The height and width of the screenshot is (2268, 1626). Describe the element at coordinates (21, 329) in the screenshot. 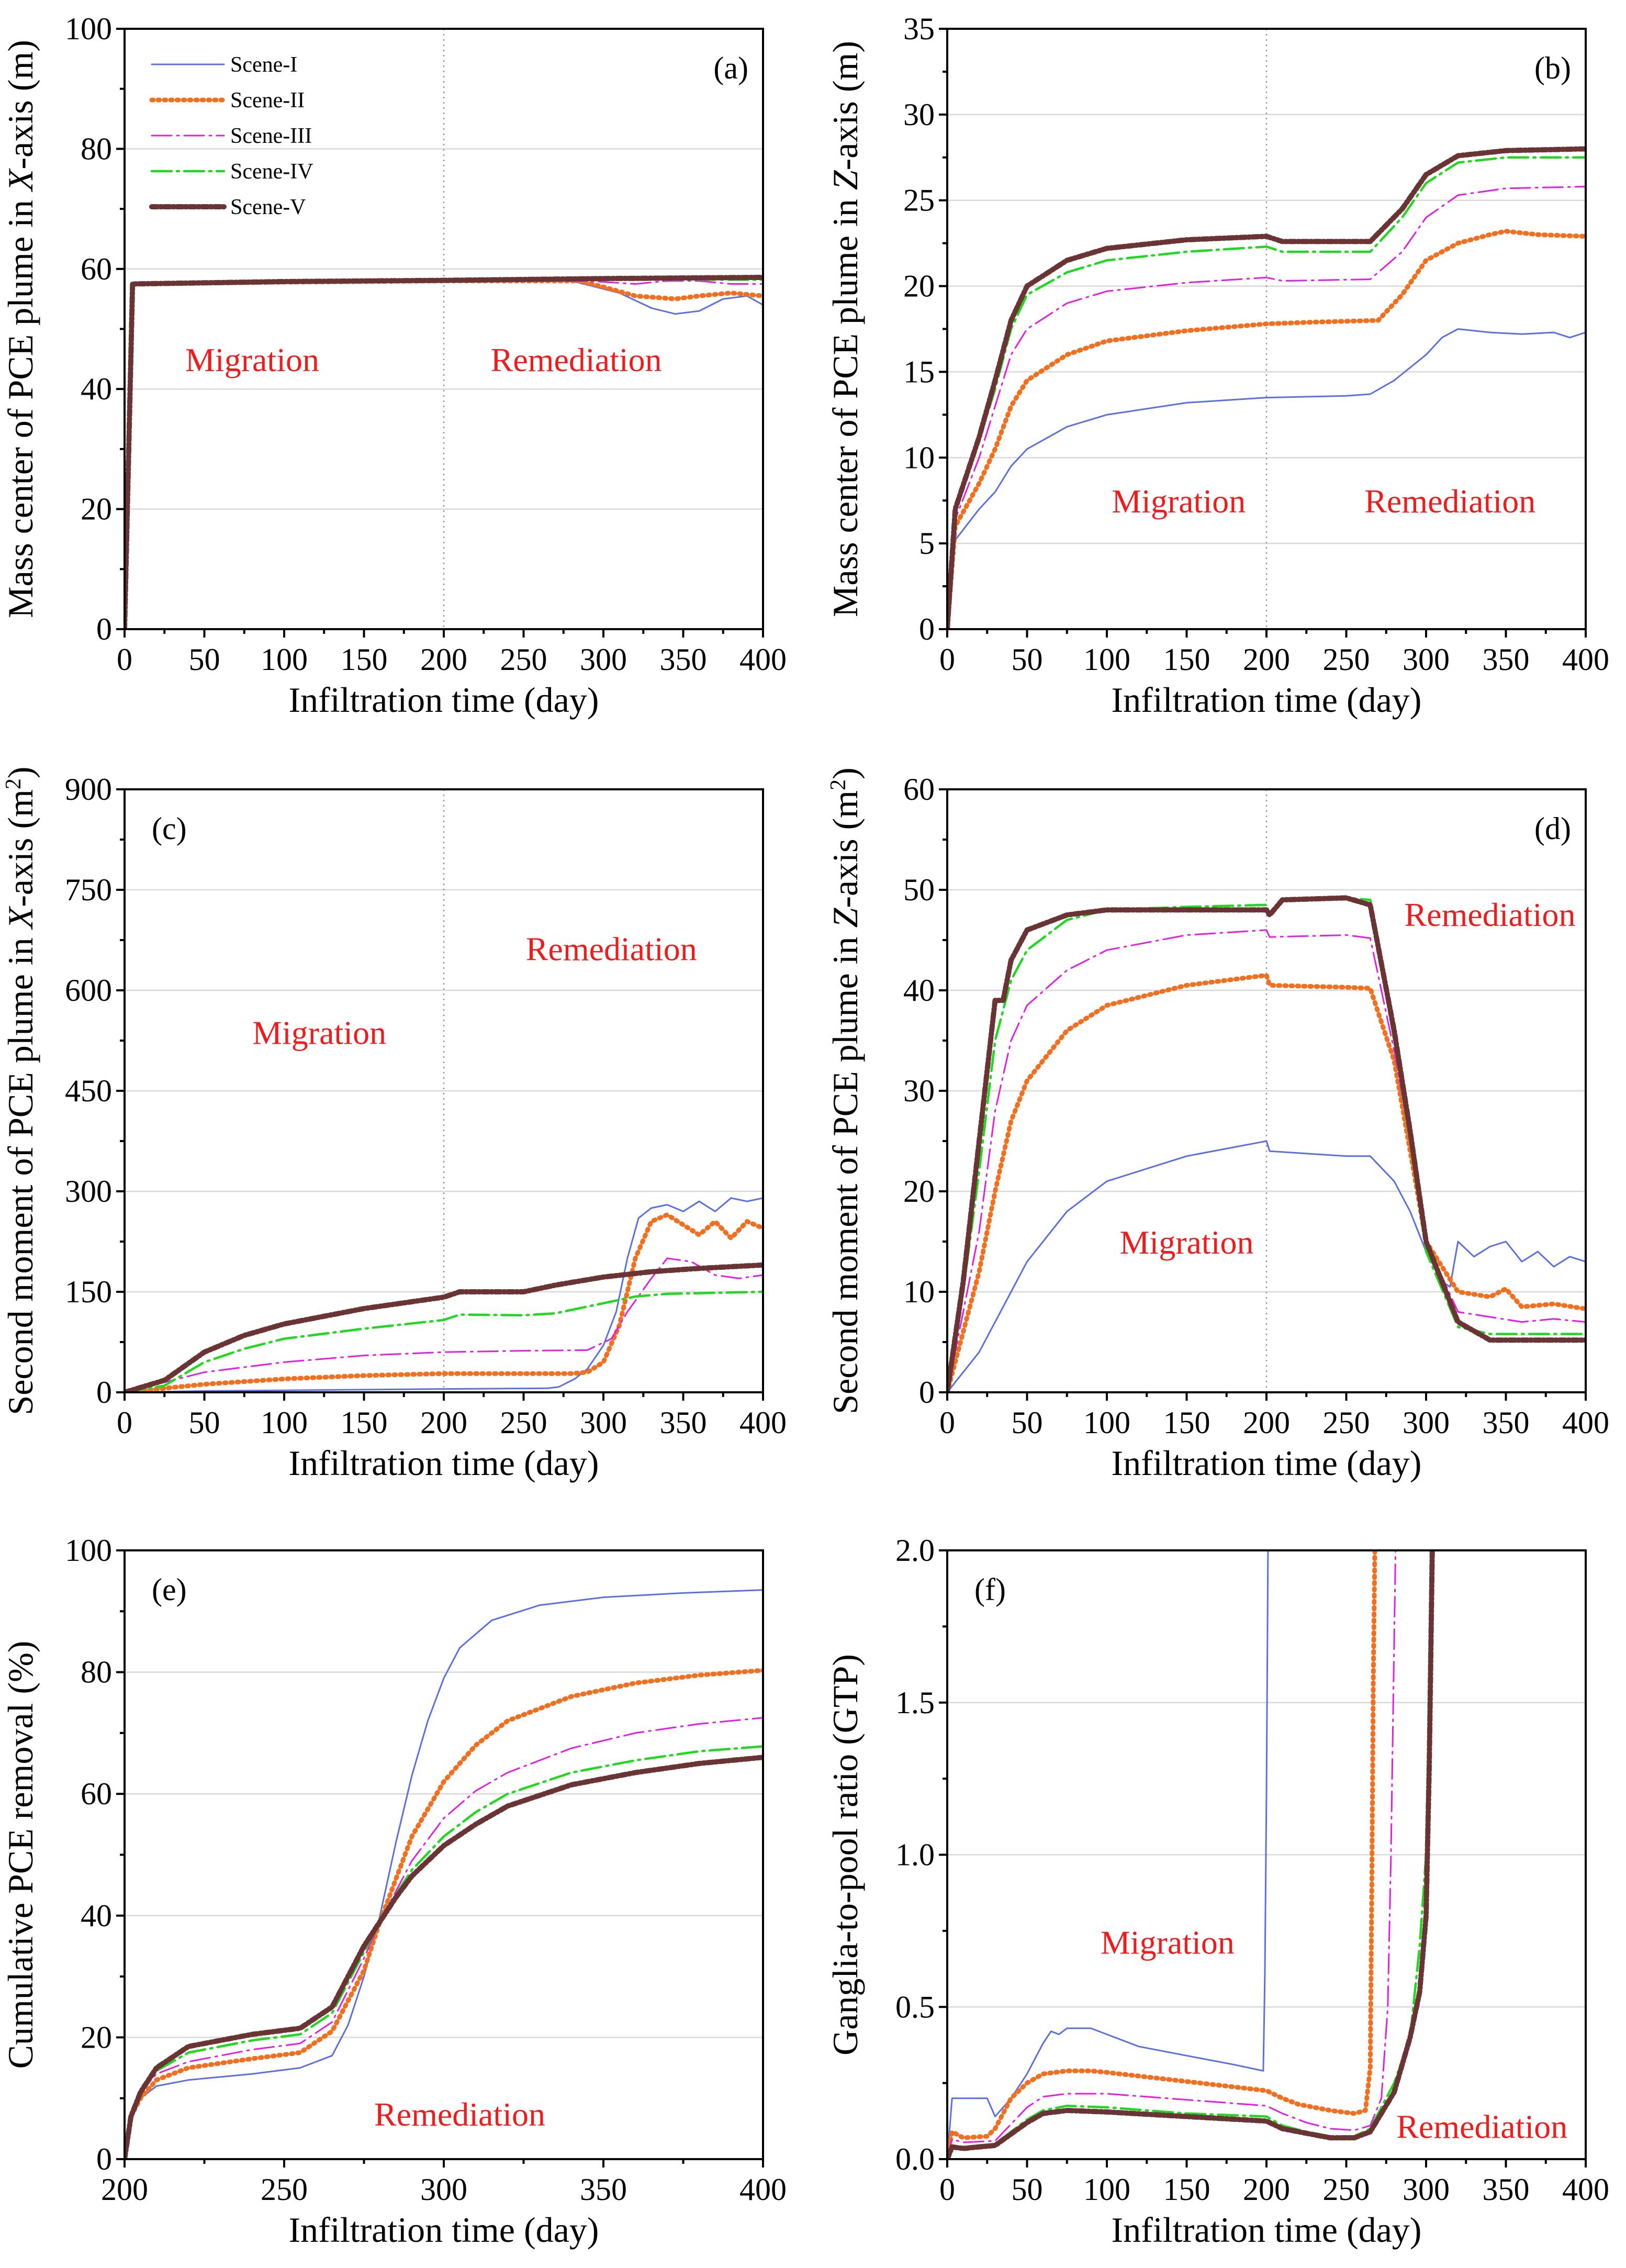

I see `y-axis-label: Mass center of PCE plume in X-axis (m)` at that location.